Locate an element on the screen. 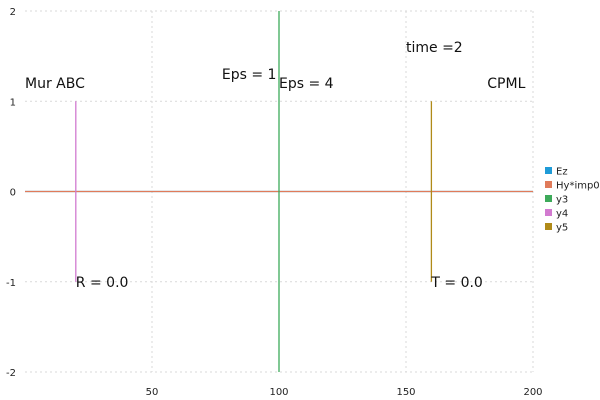  x-tick-label-0: 50 is located at coordinates (152, 392).